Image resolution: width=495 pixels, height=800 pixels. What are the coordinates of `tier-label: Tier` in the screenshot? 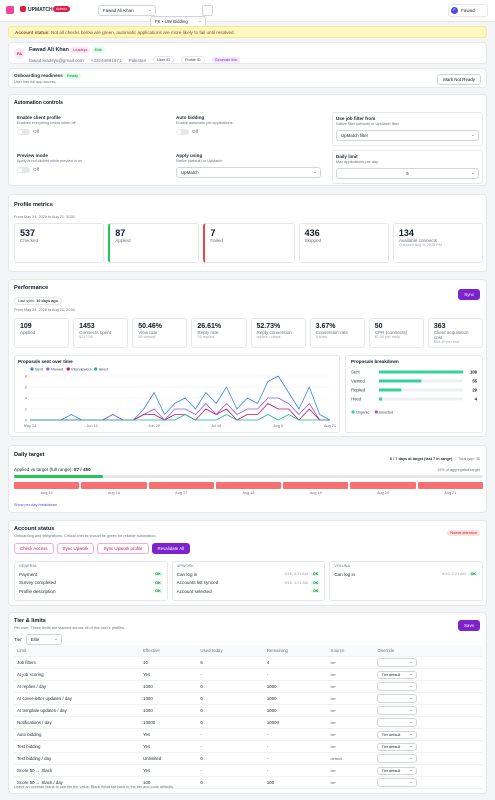 It's located at (18, 639).